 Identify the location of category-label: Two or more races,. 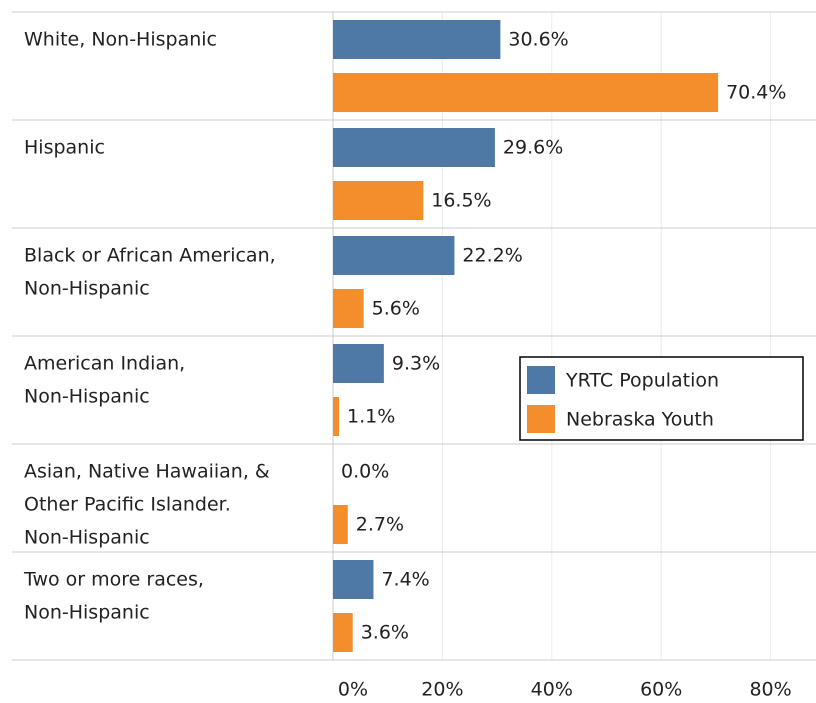
(113, 580).